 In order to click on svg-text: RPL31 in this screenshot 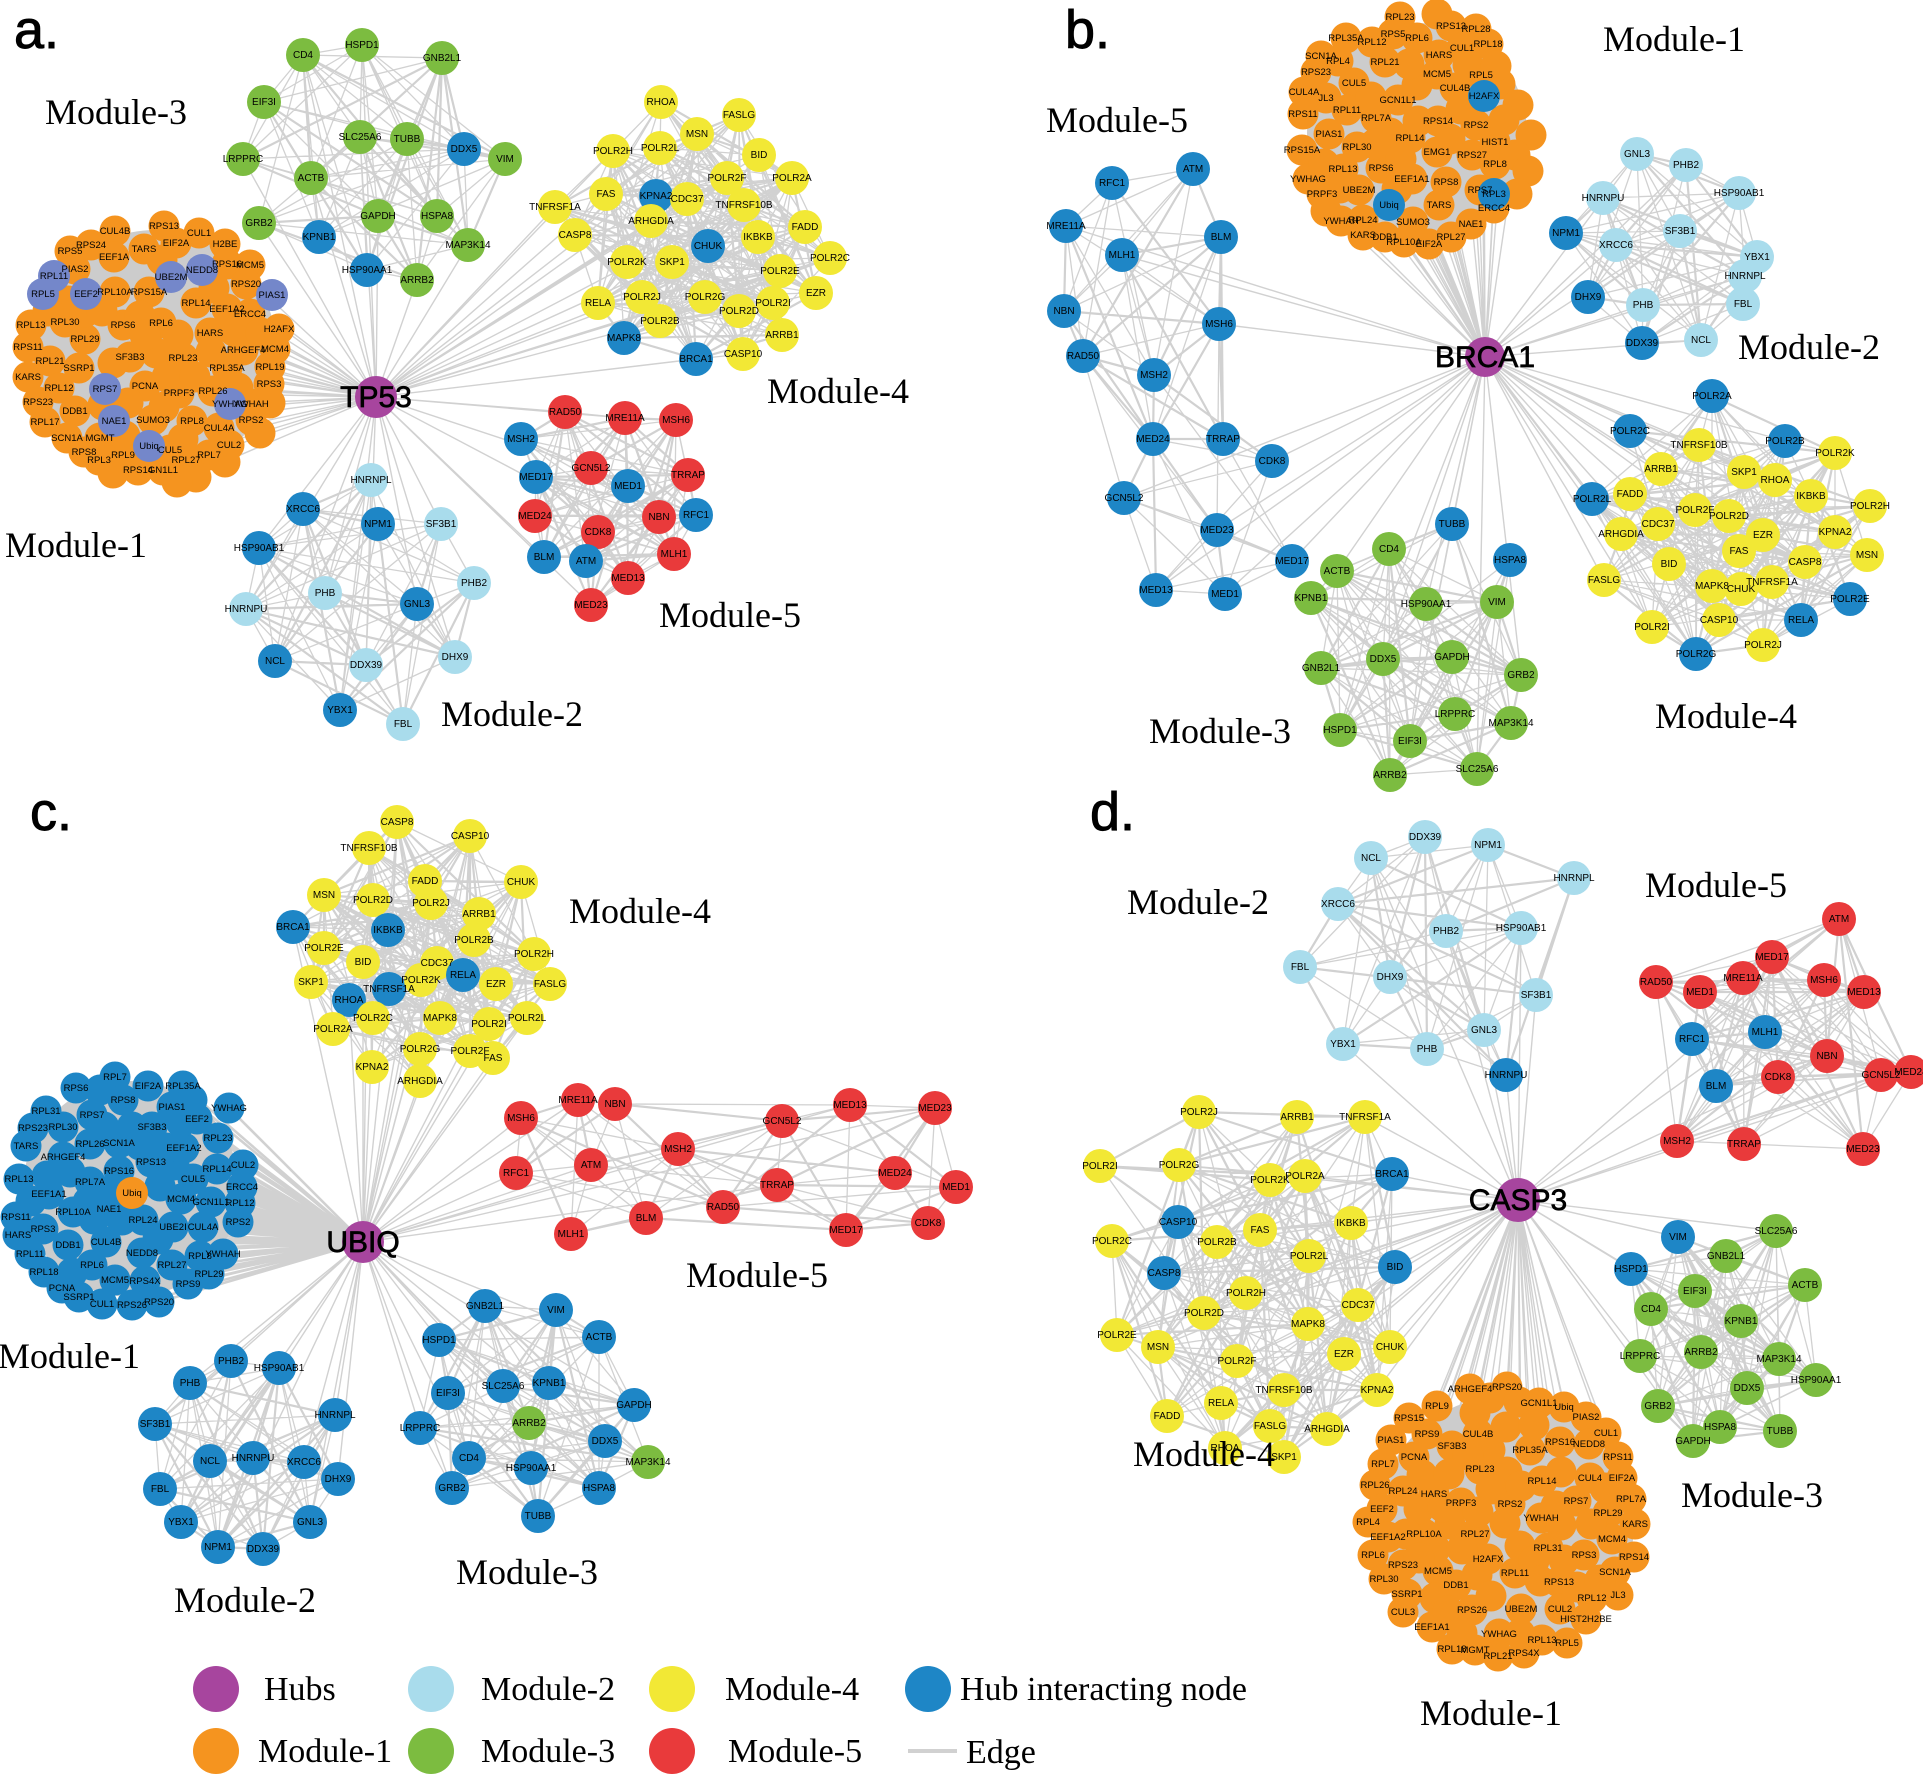, I will do `click(1547, 1548)`.